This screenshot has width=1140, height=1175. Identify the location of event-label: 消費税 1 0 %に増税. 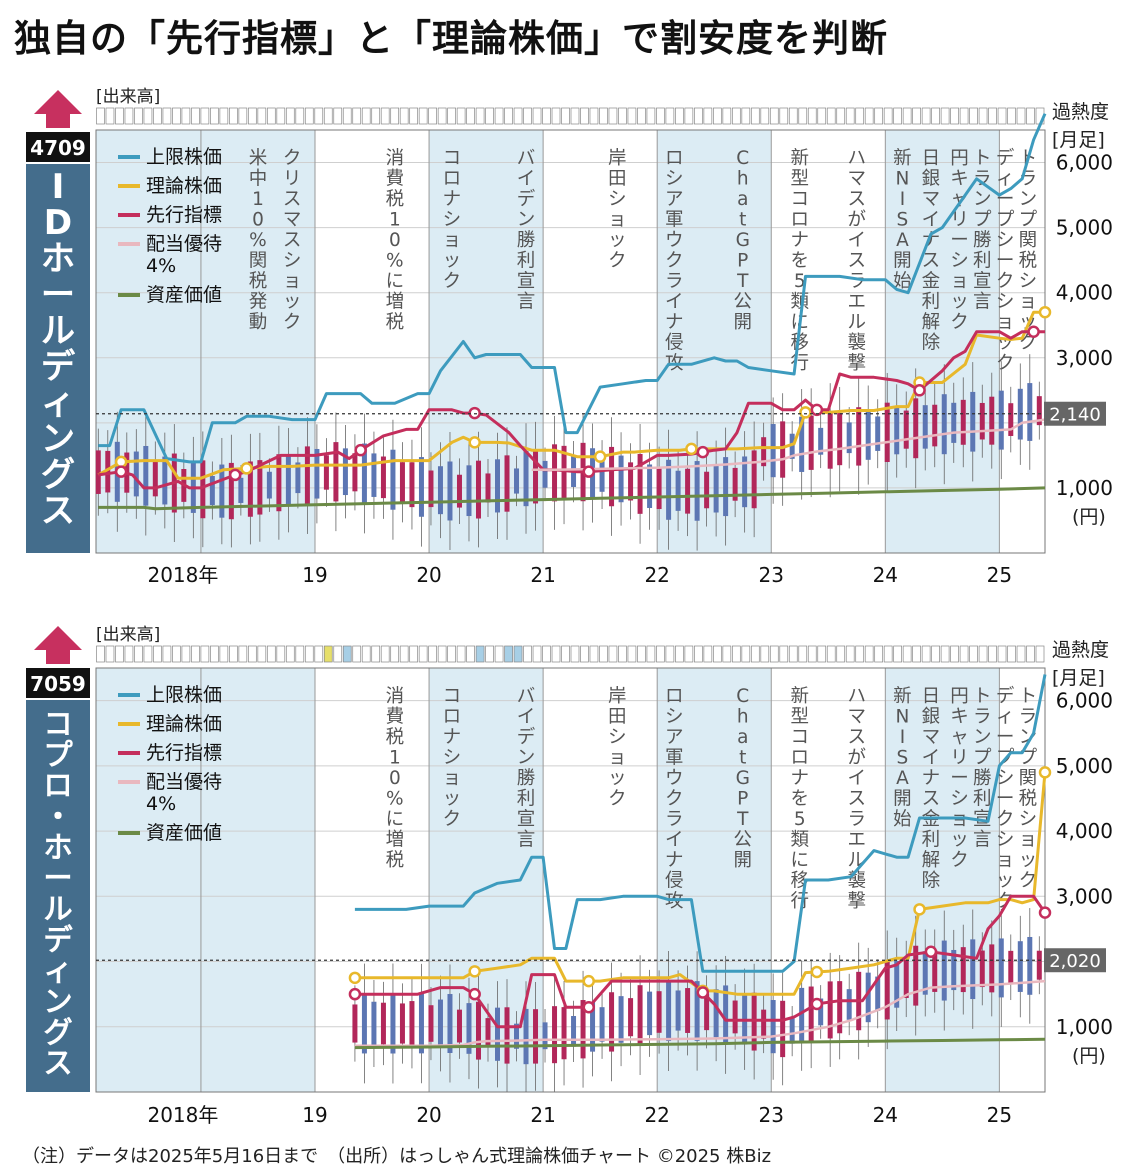
(395, 240).